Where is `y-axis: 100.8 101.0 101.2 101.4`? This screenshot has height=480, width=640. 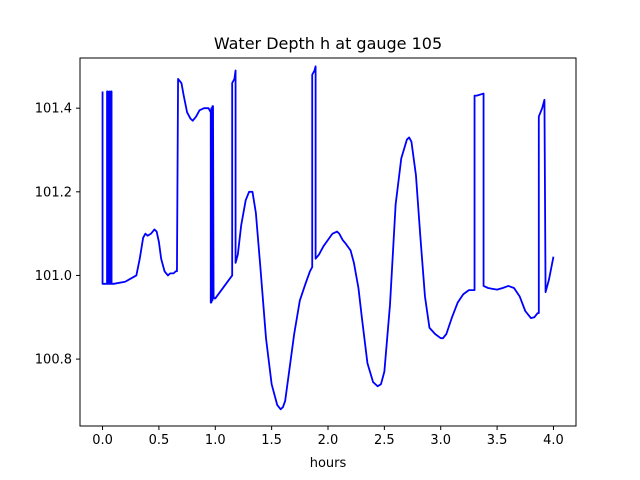 y-axis: 100.8 101.0 101.2 101.4 is located at coordinates (57, 235).